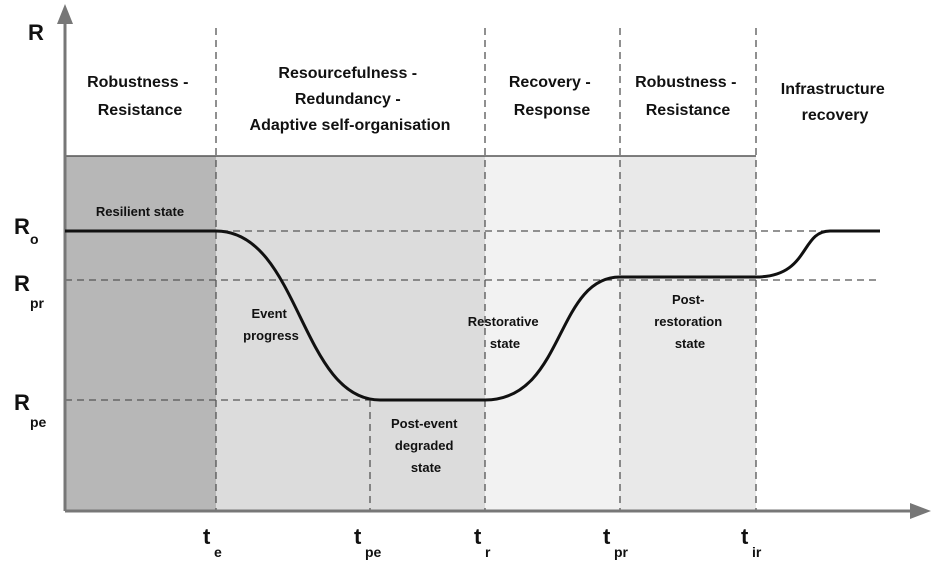 This screenshot has height=573, width=935. Describe the element at coordinates (347, 73) in the screenshot. I see `phase-1-line-0: Resourcefulness -` at that location.